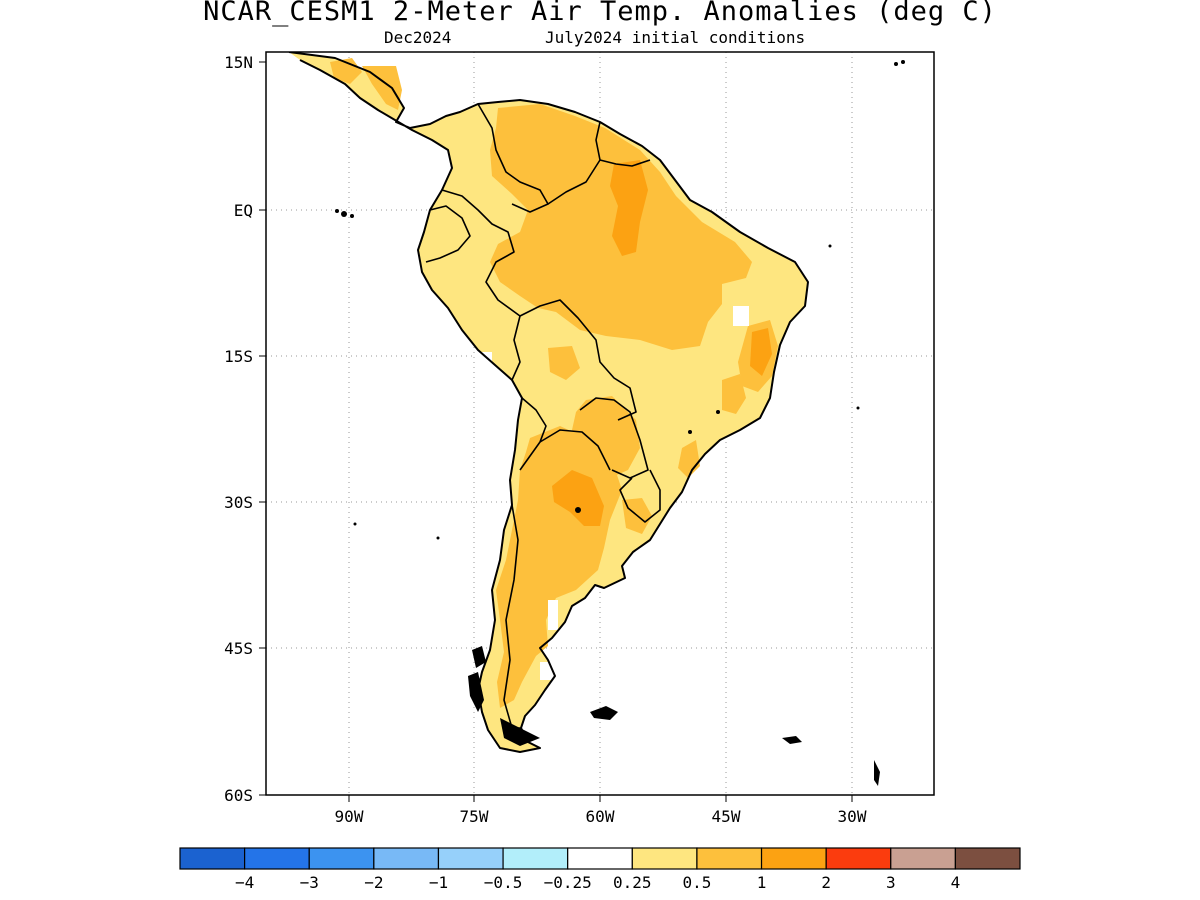 Image resolution: width=1200 pixels, height=900 pixels. Describe the element at coordinates (726, 816) in the screenshot. I see `x-tick-label: 45W` at that location.